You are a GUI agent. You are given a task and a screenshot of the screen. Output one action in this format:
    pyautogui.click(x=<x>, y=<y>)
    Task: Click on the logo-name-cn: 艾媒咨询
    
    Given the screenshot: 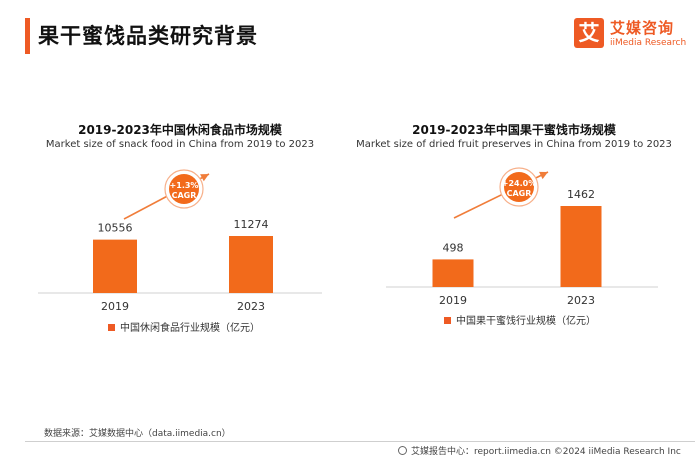 What is the action you would take?
    pyautogui.click(x=642, y=28)
    